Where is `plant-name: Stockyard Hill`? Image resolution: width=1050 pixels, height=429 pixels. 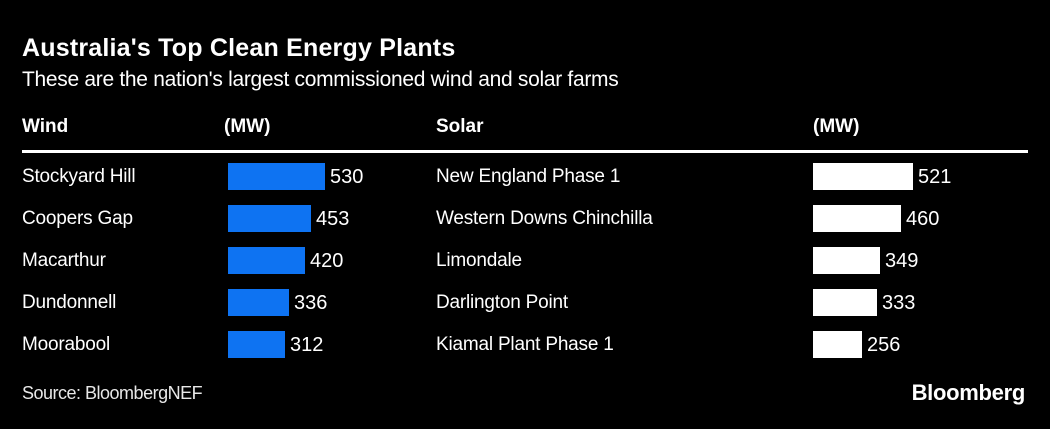
plant-name: Stockyard Hill is located at coordinates (79, 176).